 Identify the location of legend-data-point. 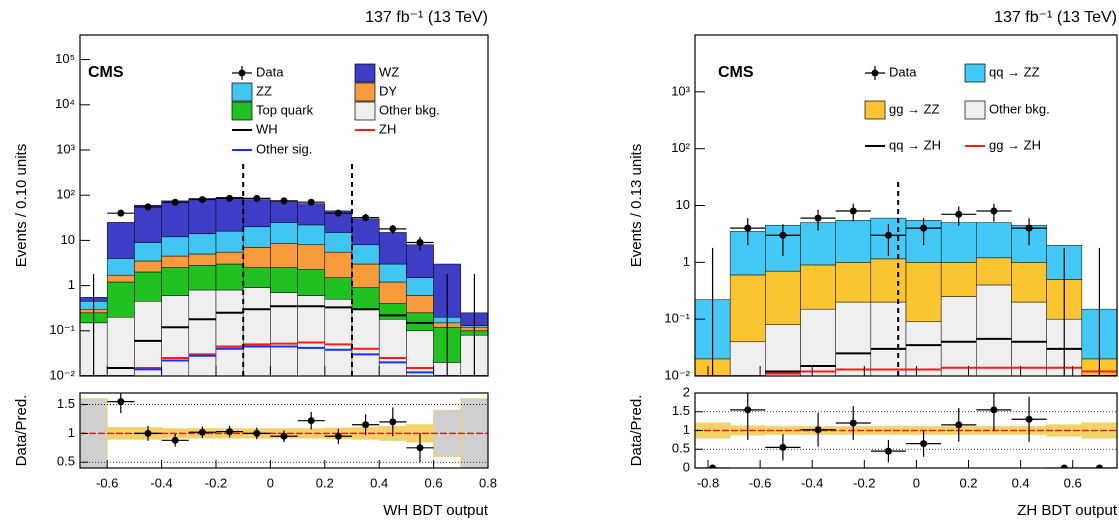
(242, 73).